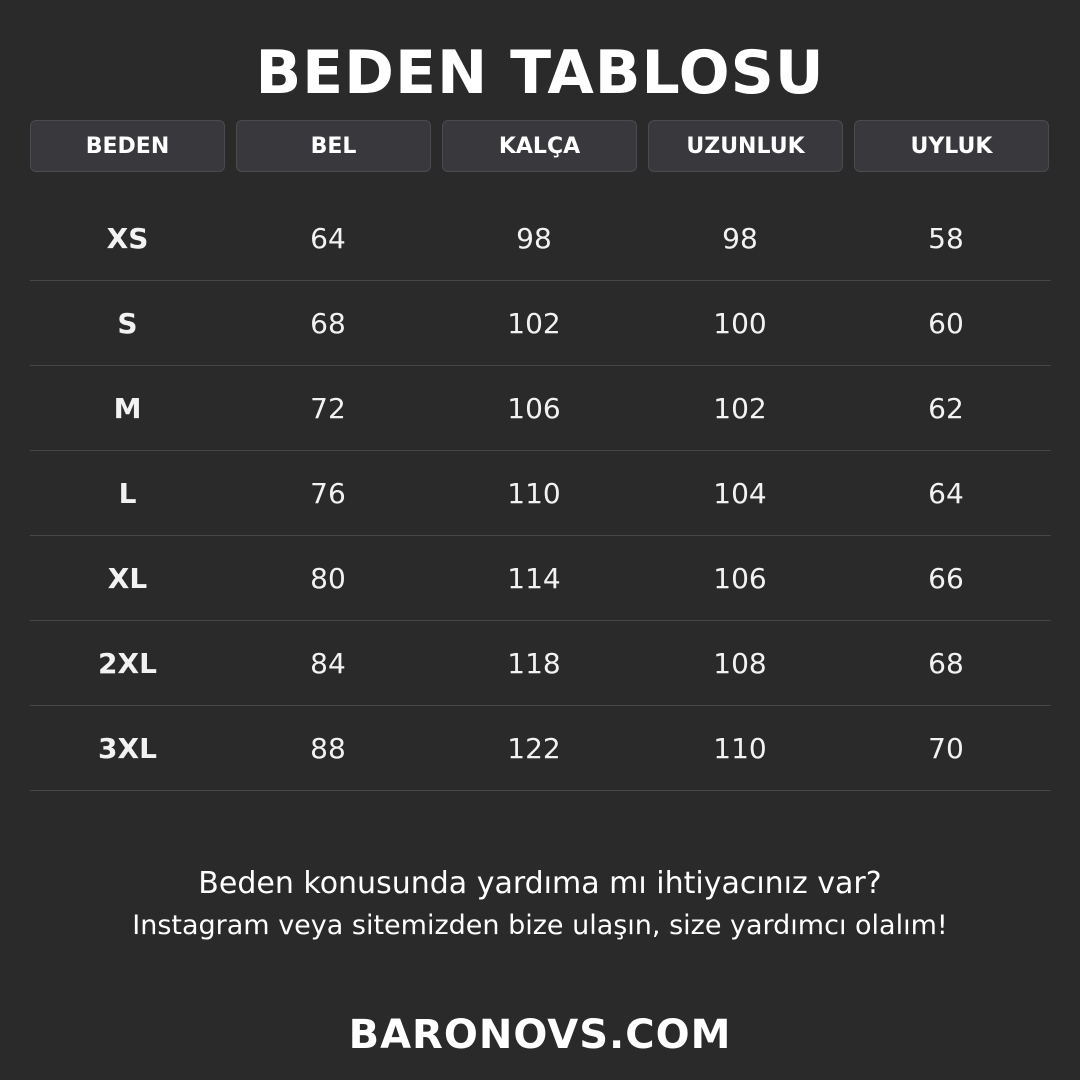 The height and width of the screenshot is (1080, 1080). I want to click on page-title: BEDEN TABLOSU, so click(540, 73).